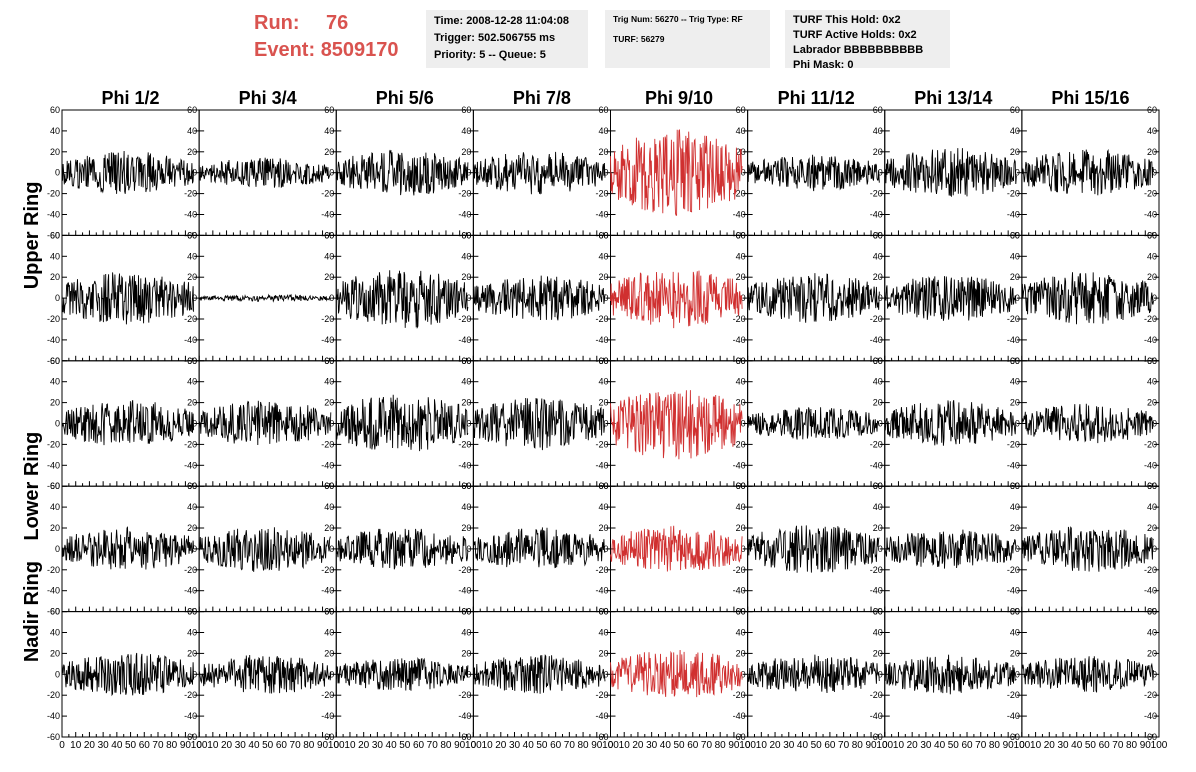  Describe the element at coordinates (1159, 745) in the screenshot. I see `x-tick-label: 100` at that location.